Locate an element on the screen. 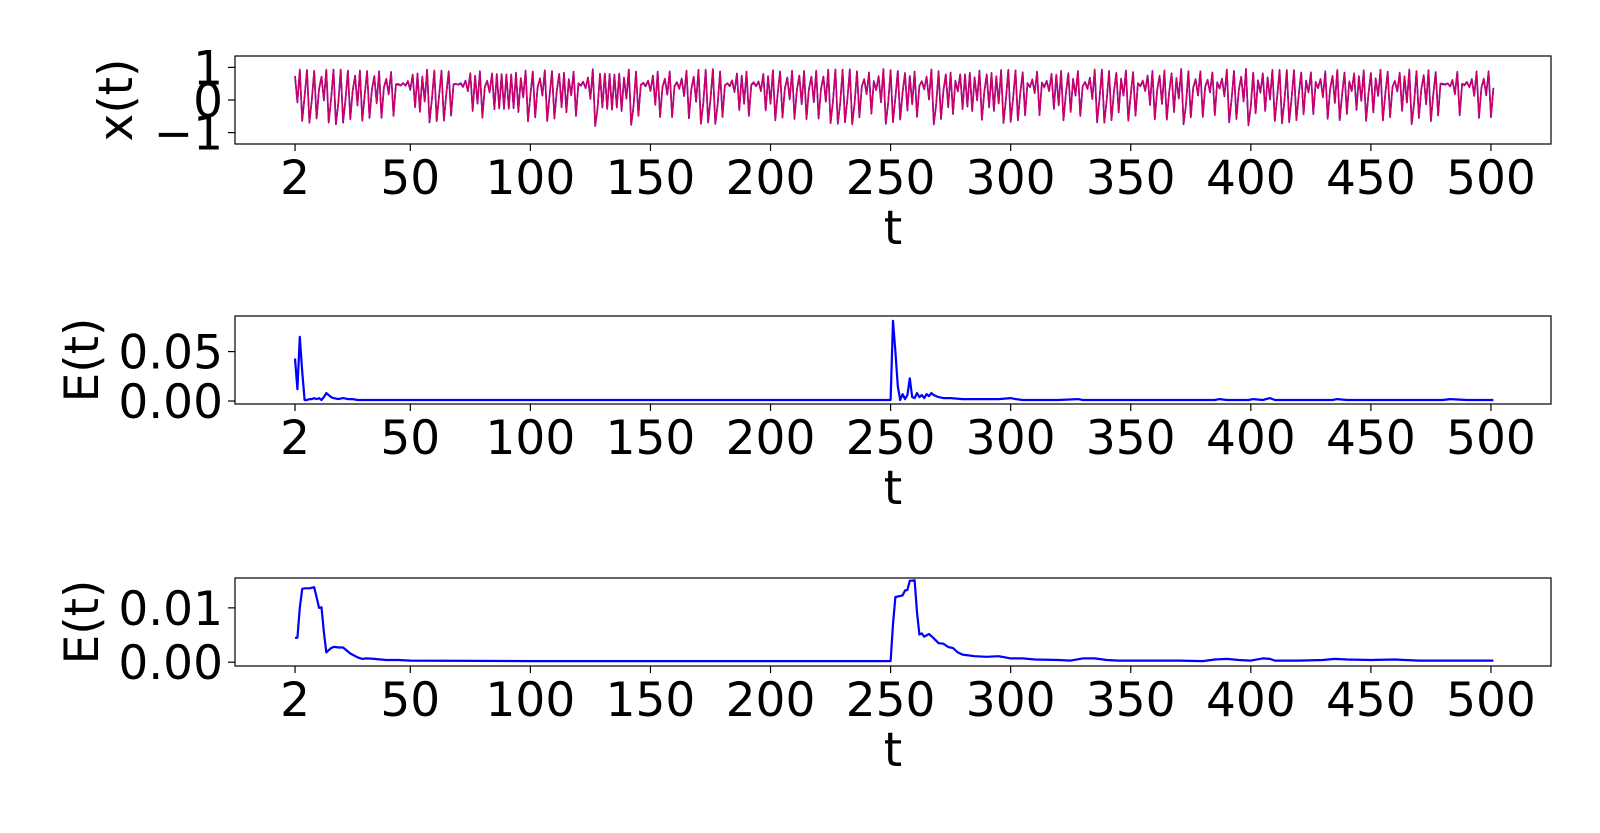 Image resolution: width=1600 pixels, height=833 pixels. y-tick-label: 0 is located at coordinates (208, 101).